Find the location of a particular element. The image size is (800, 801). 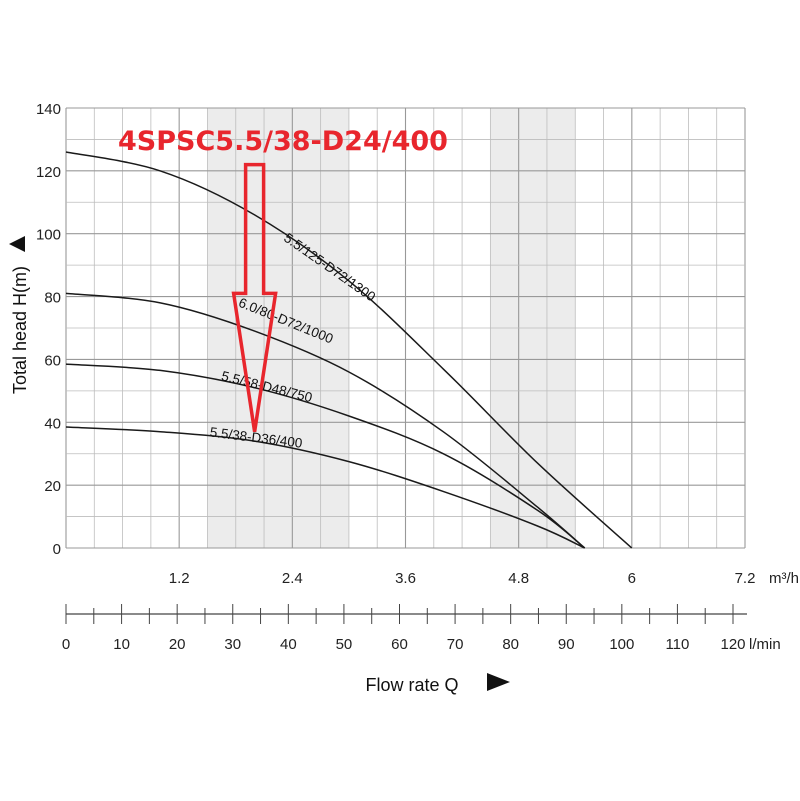

x-unit-m3h: m³/h is located at coordinates (784, 578).